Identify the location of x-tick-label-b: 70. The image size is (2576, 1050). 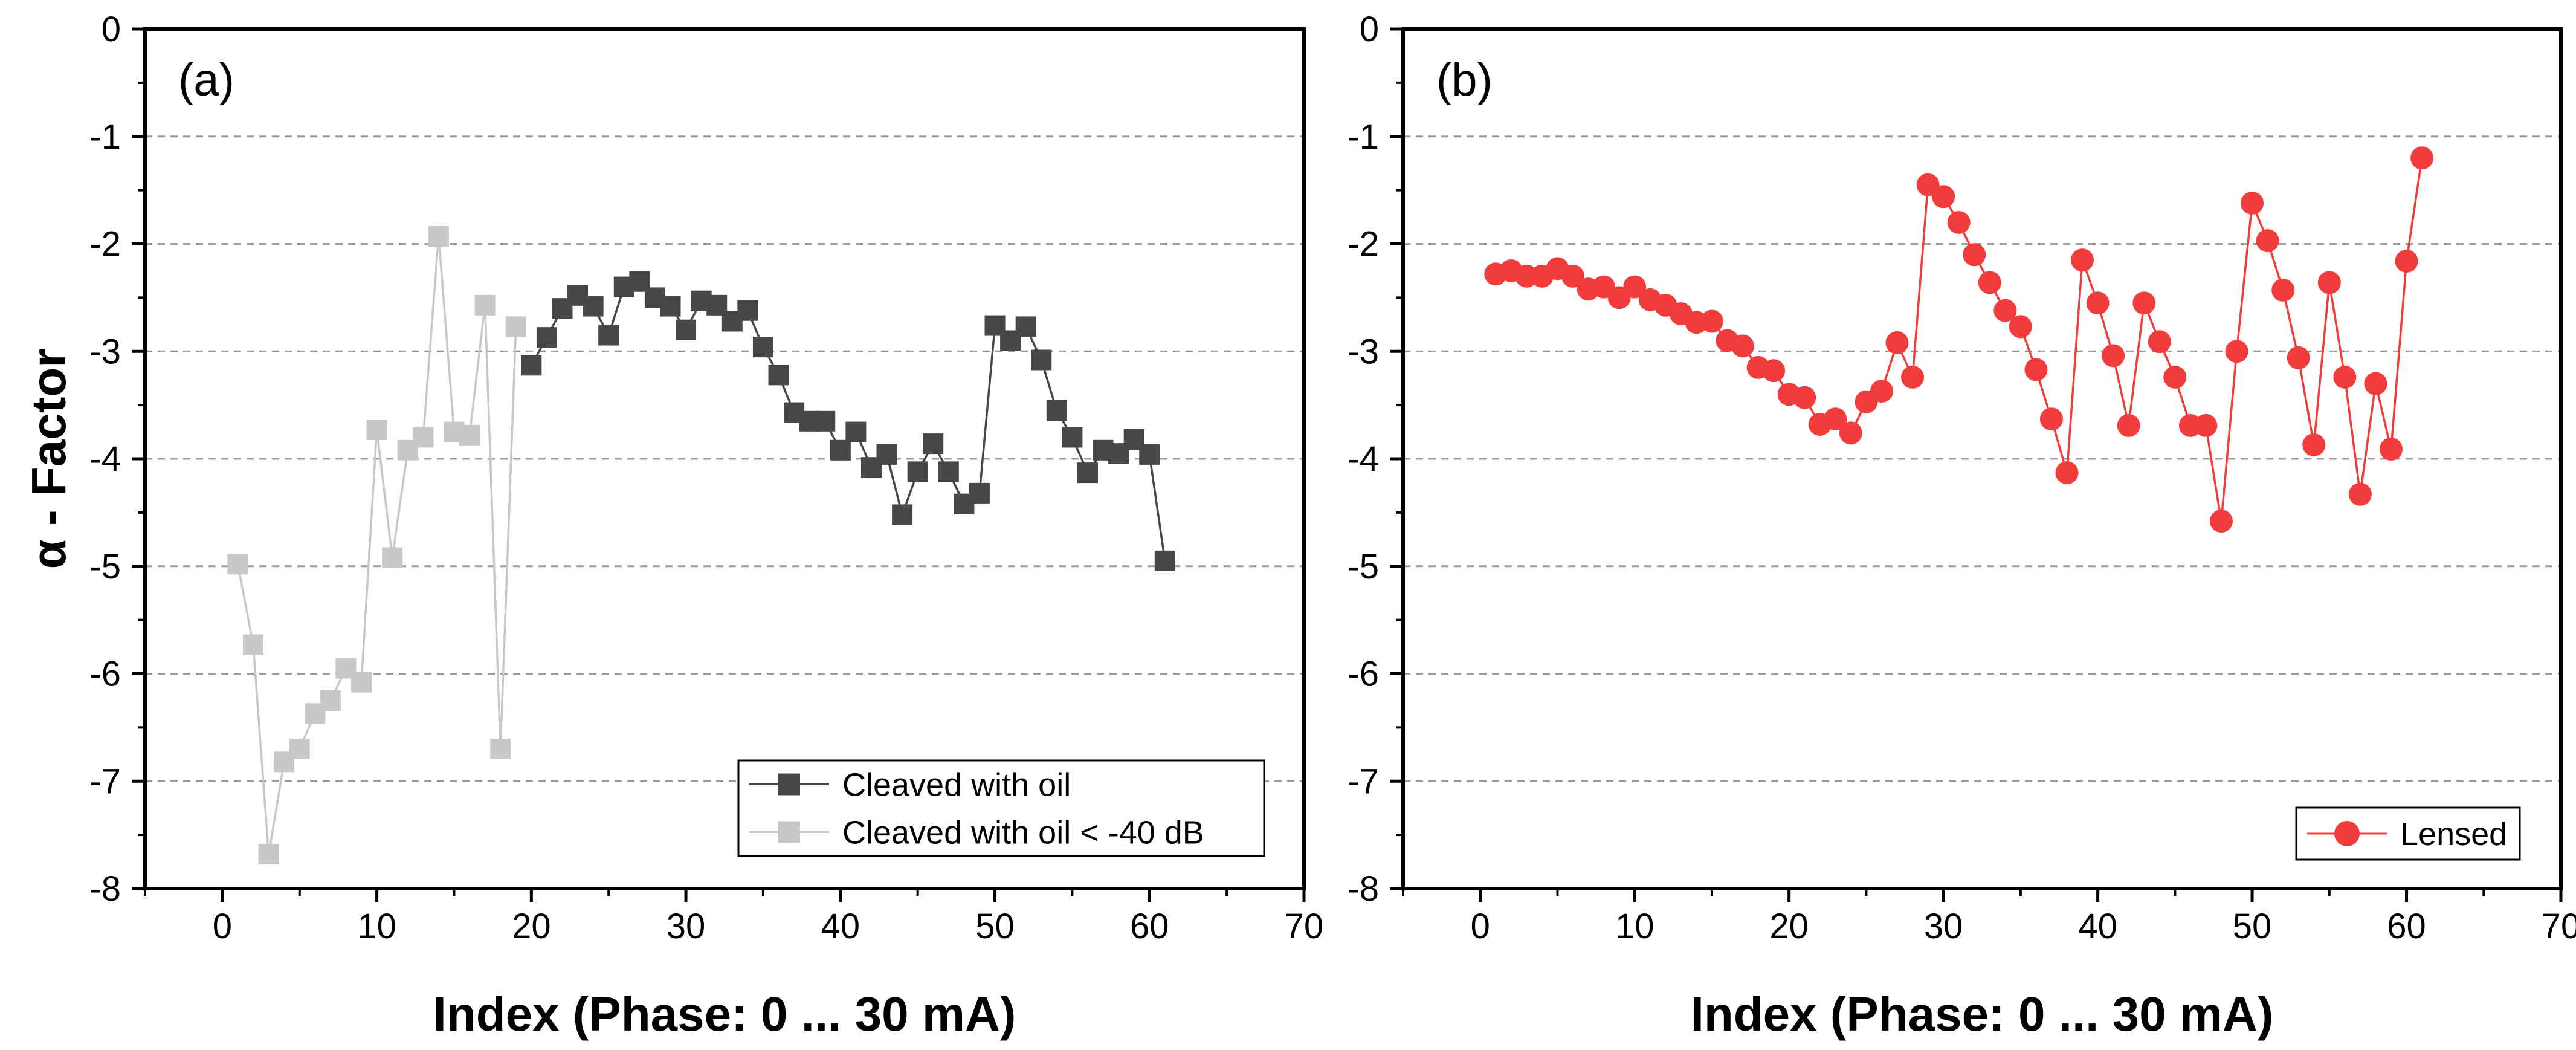
(2559, 926).